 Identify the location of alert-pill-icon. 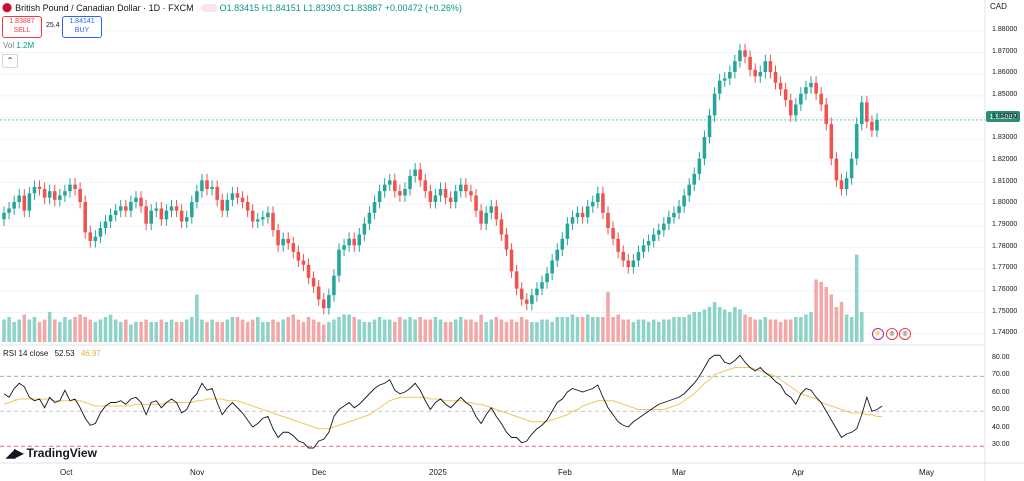
(208, 7).